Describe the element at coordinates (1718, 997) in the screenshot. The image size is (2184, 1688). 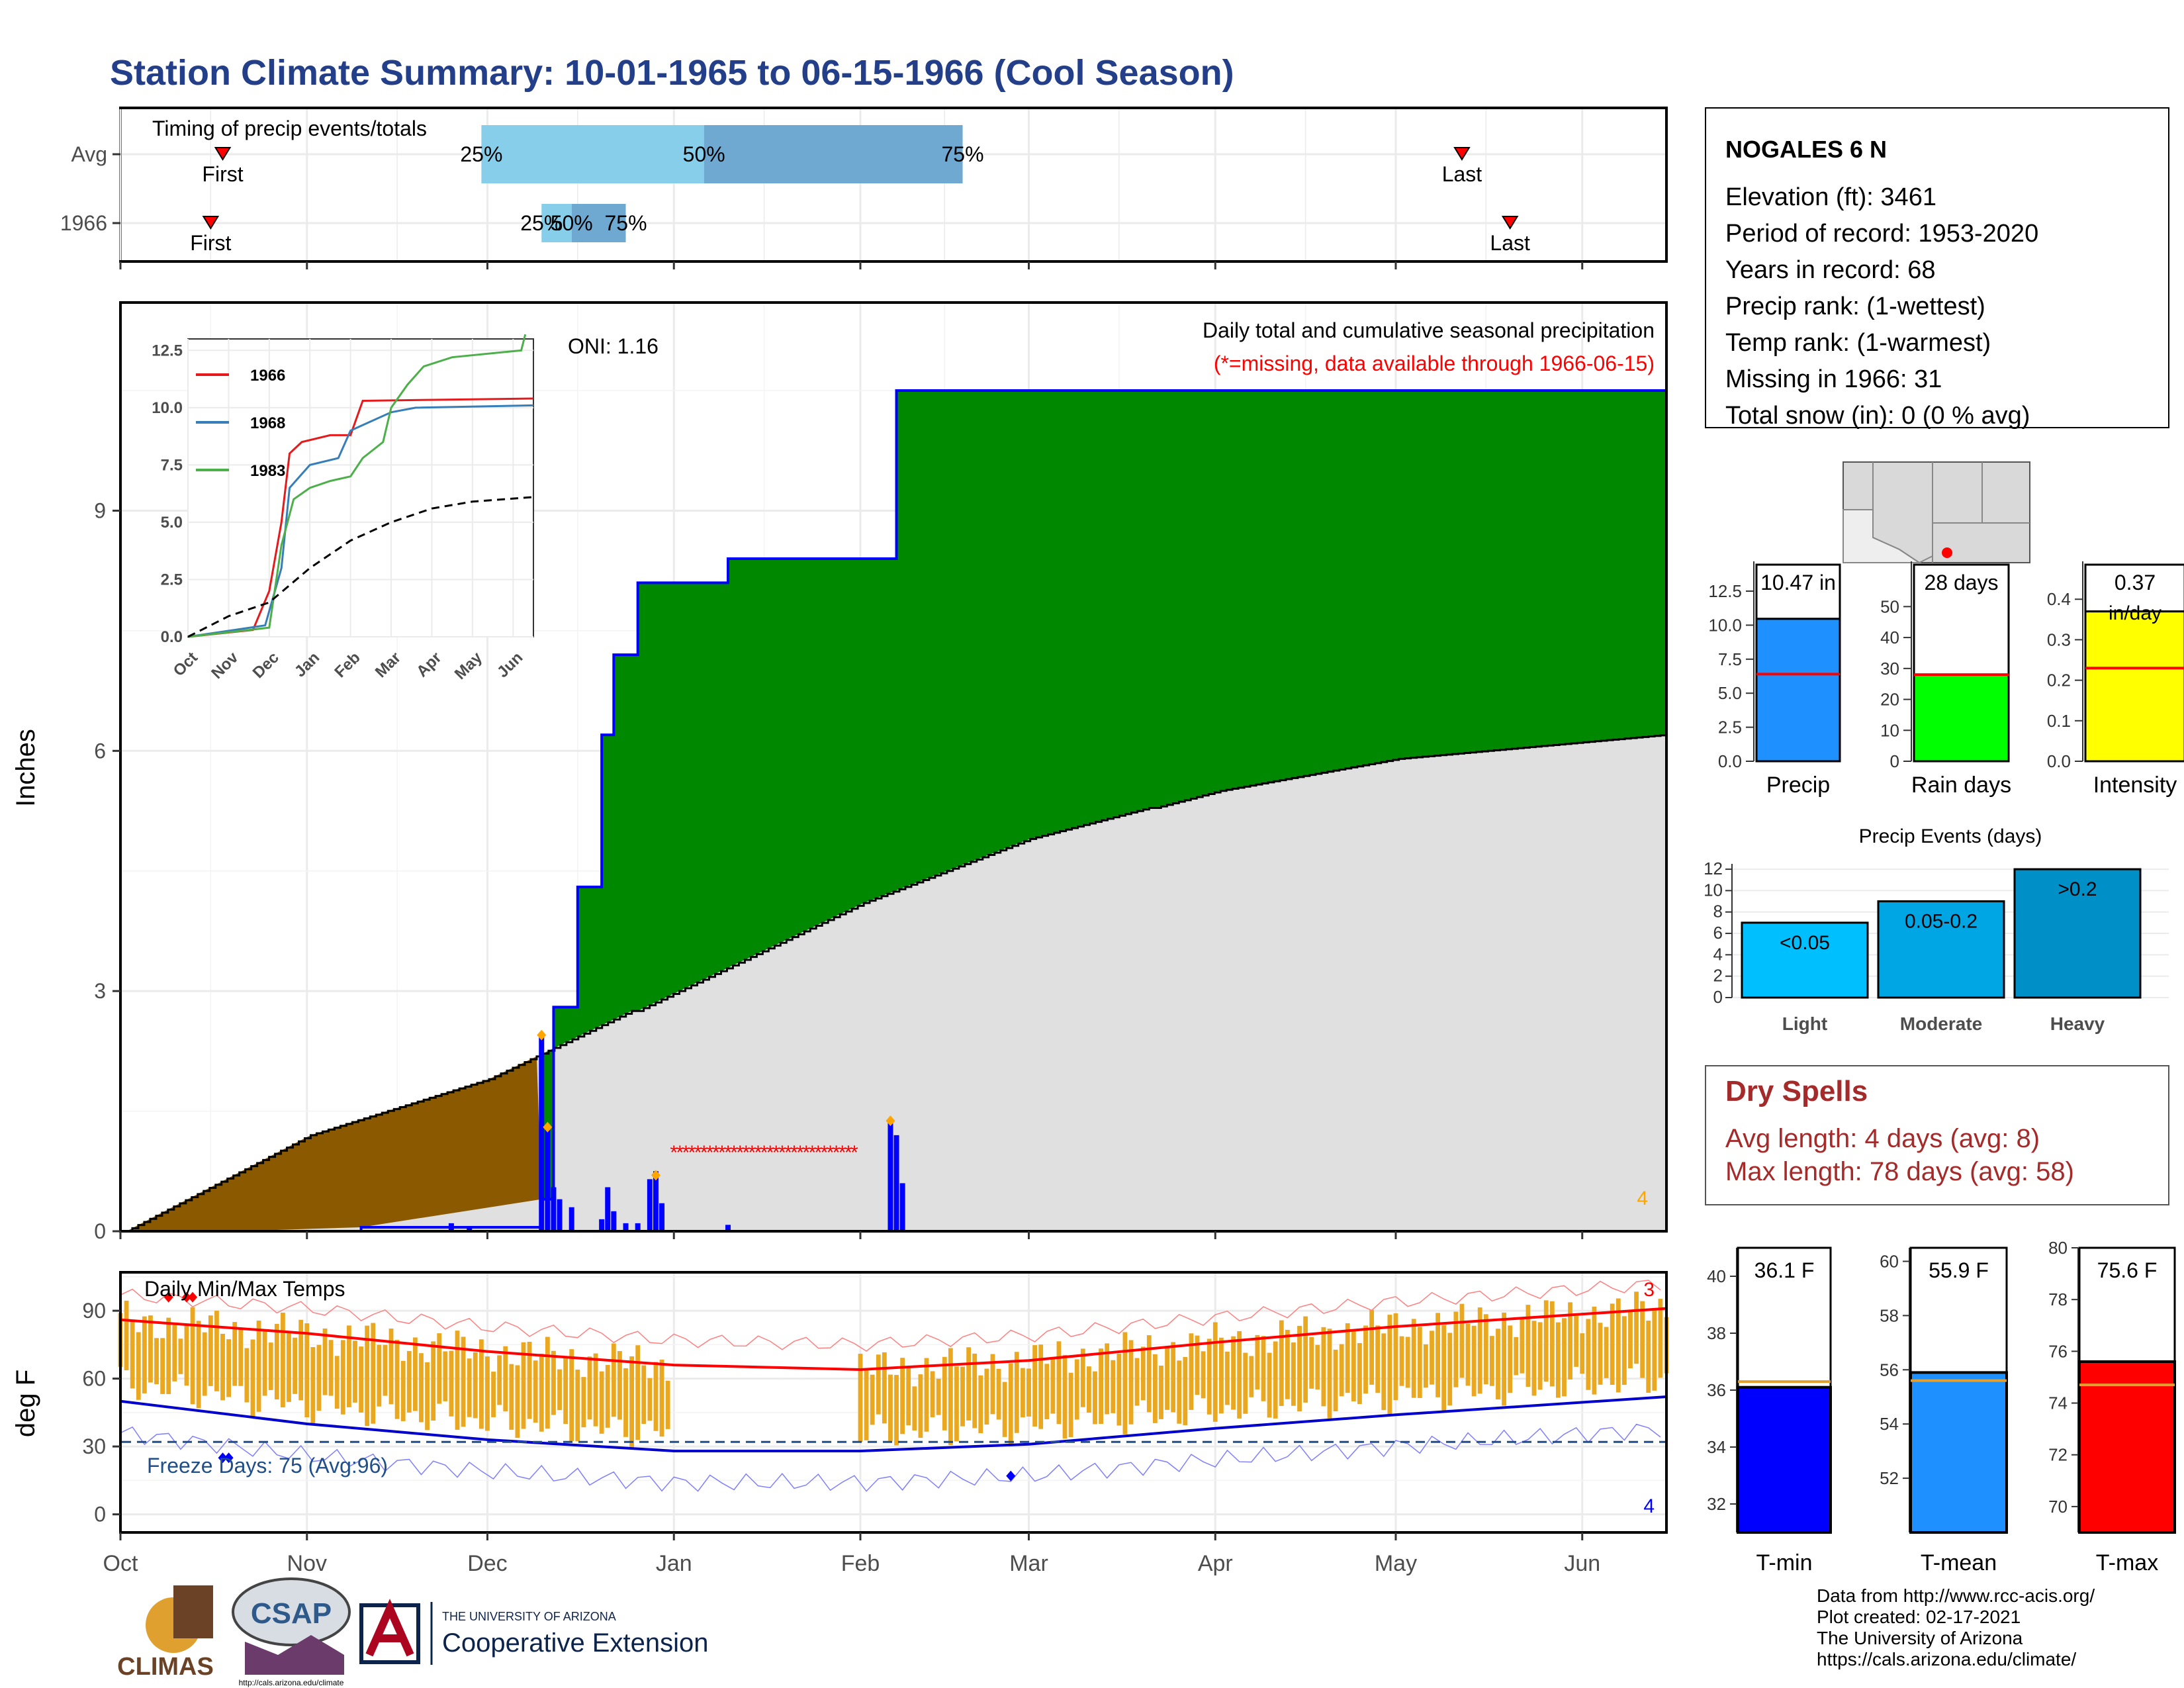
I see `events-ytick-label: 0` at that location.